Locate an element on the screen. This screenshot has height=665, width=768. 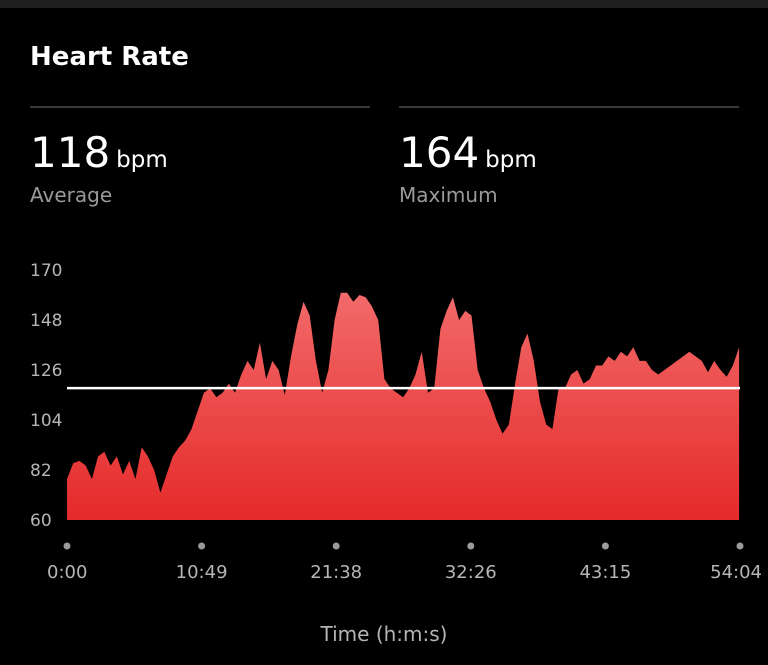
maximum-stat: 164 bpm Maximum is located at coordinates (468, 167).